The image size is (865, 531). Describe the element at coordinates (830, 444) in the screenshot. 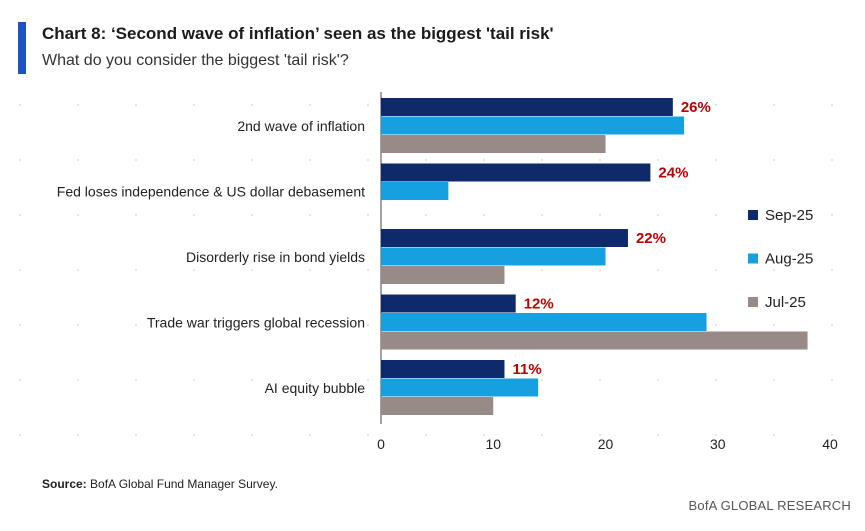

I see `x-tick-label: 40` at that location.